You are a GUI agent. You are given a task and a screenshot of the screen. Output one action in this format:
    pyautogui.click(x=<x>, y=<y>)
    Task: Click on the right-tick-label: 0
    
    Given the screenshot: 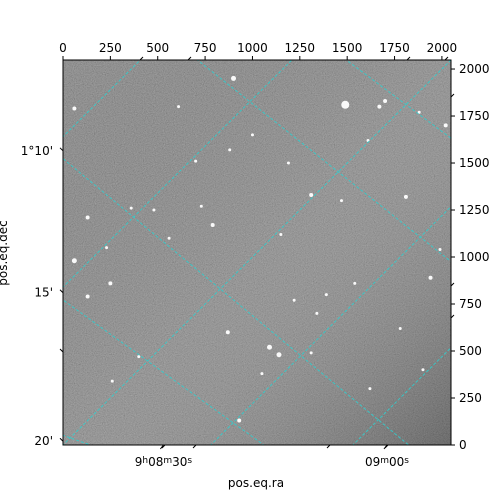 What is the action you would take?
    pyautogui.click(x=463, y=445)
    